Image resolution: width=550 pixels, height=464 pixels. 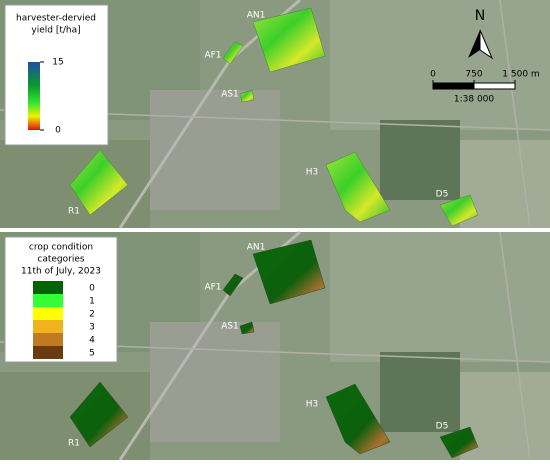 What do you see at coordinates (56, 19) in the screenshot?
I see `legend-title: harvester-dervied` at bounding box center [56, 19].